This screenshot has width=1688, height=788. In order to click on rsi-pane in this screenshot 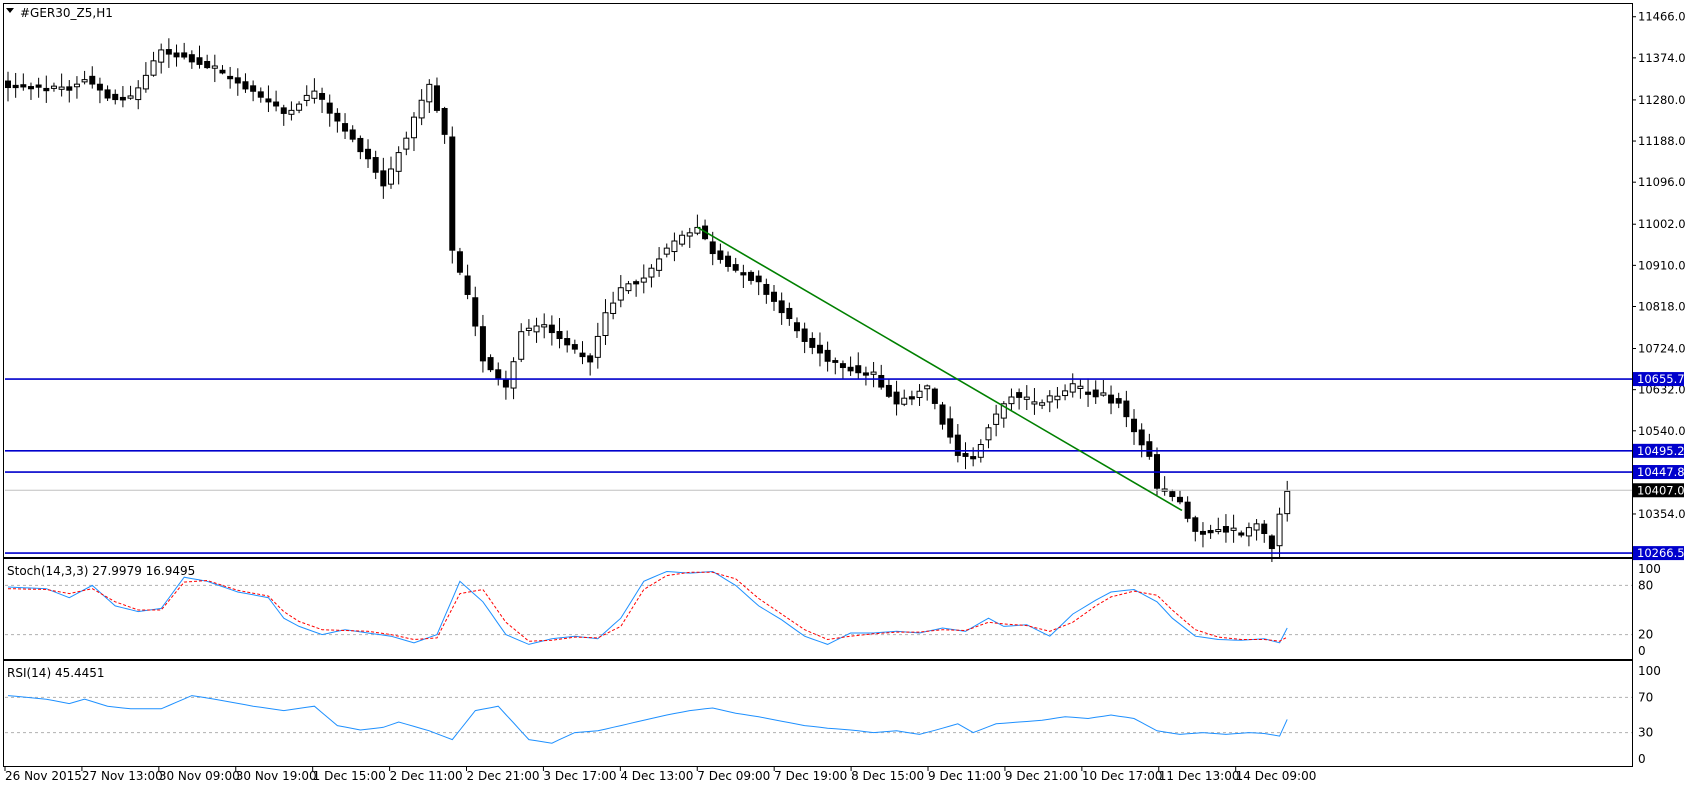, I will do `click(818, 713)`.